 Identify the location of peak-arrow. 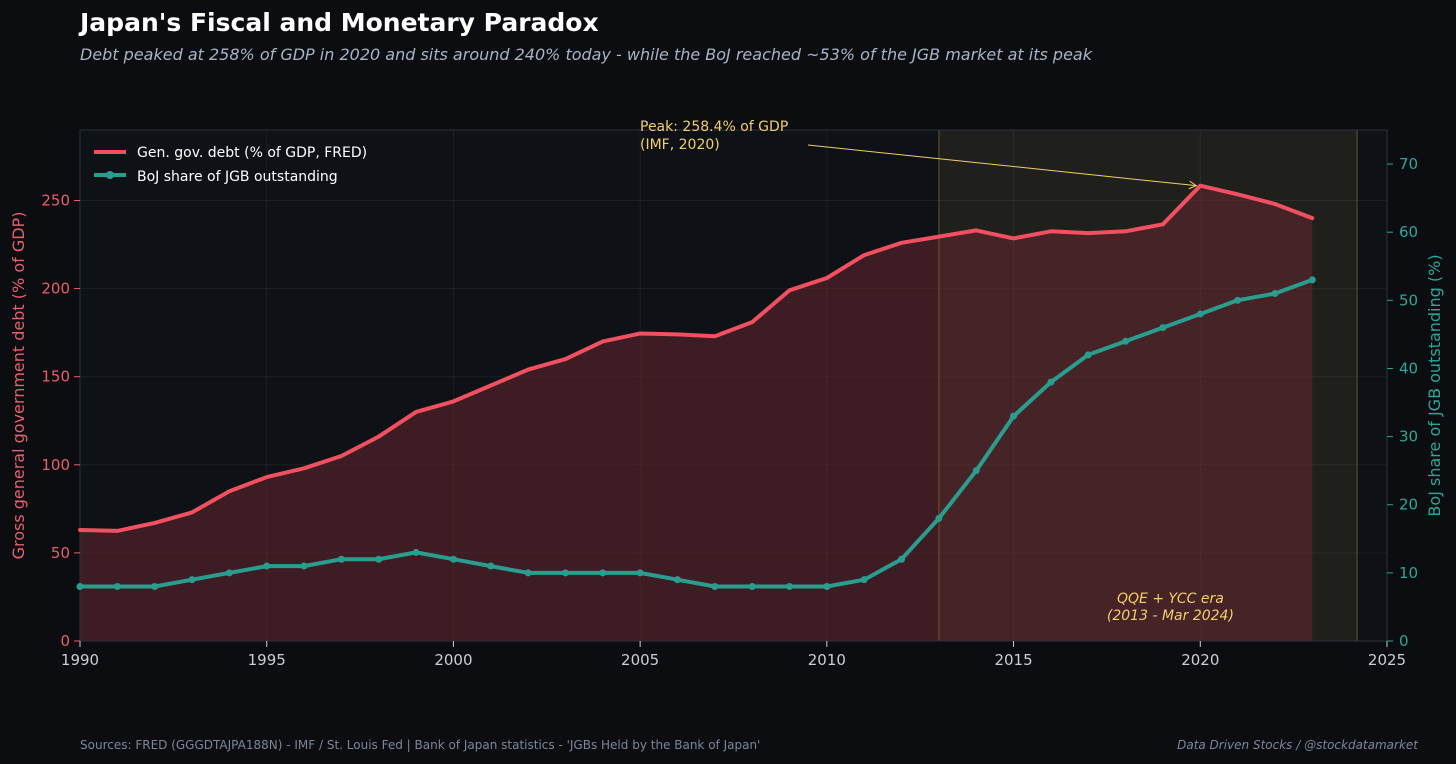
(1002, 165).